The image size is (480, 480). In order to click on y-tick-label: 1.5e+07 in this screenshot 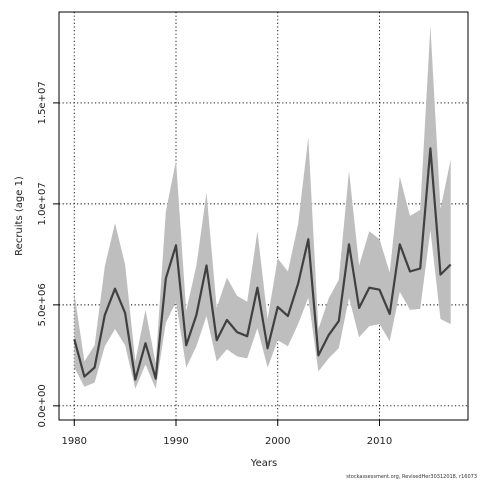, I will do `click(42, 102)`.